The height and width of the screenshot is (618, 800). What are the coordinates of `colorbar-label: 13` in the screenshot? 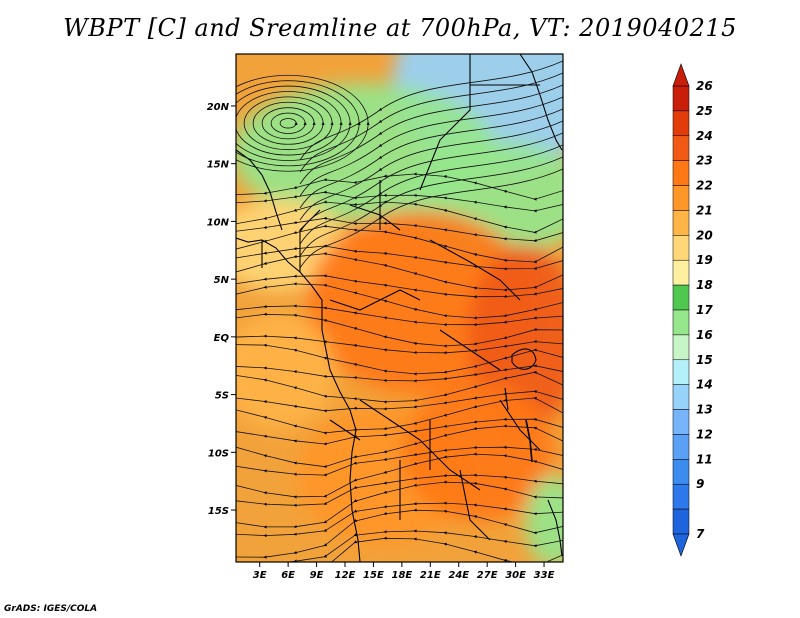 It's located at (704, 410).